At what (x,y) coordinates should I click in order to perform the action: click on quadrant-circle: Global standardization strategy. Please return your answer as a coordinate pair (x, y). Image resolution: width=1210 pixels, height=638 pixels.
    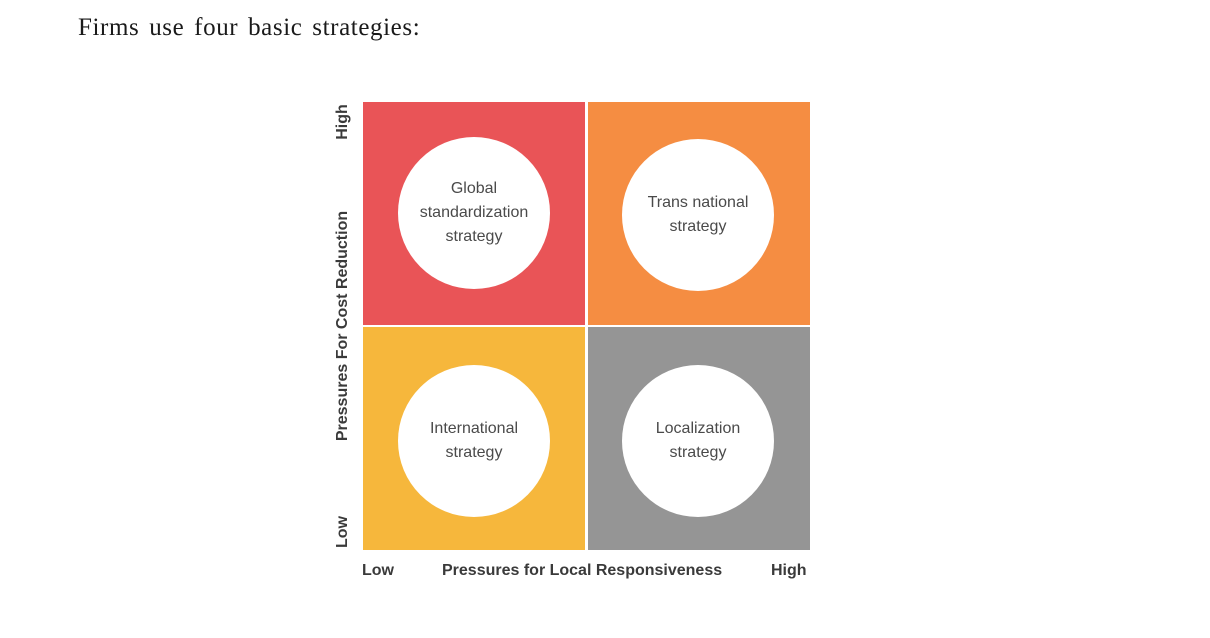
    Looking at the image, I should click on (474, 213).